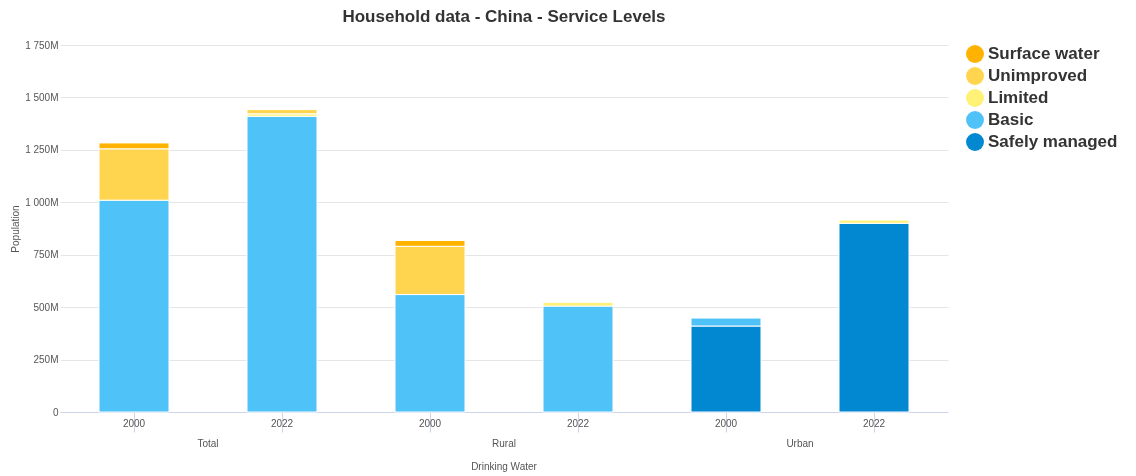  Describe the element at coordinates (42, 45) in the screenshot. I see `y-tick-label: 1 750M` at that location.